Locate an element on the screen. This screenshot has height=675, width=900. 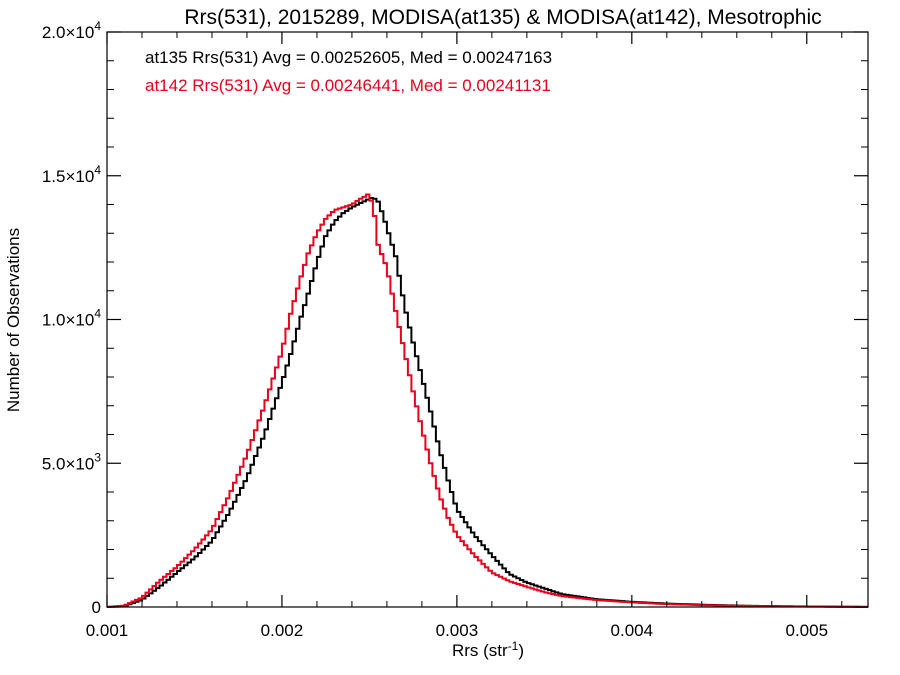
x-tick-label: 0.005 is located at coordinates (806, 630).